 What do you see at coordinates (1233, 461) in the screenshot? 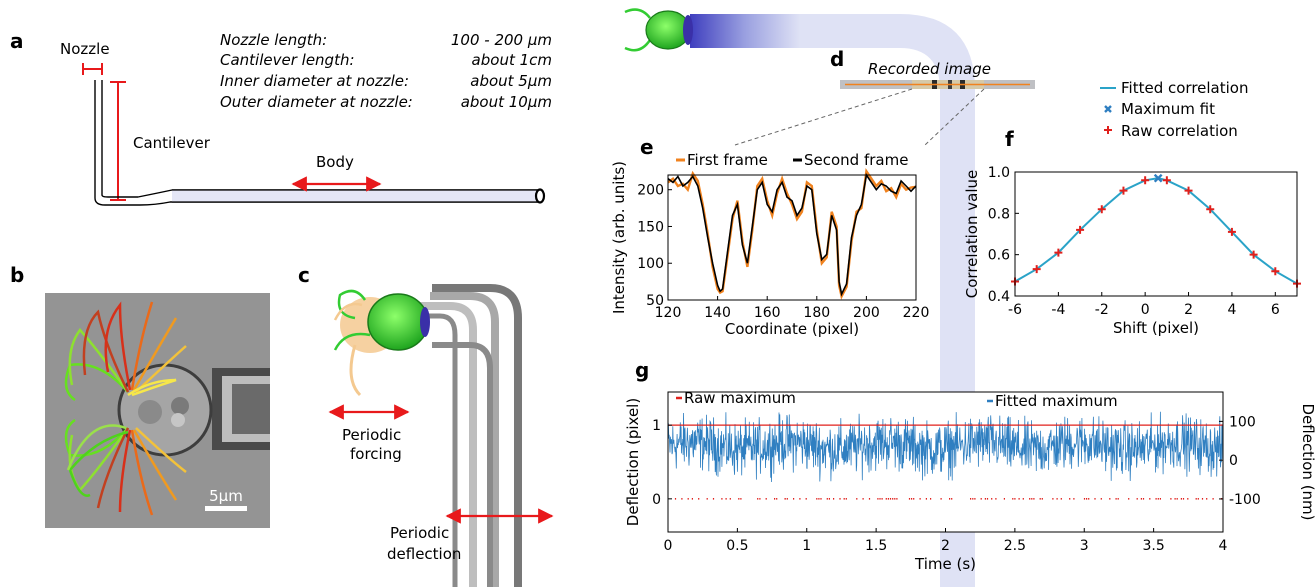
I see `y-right-tick-label: 0` at bounding box center [1233, 461].